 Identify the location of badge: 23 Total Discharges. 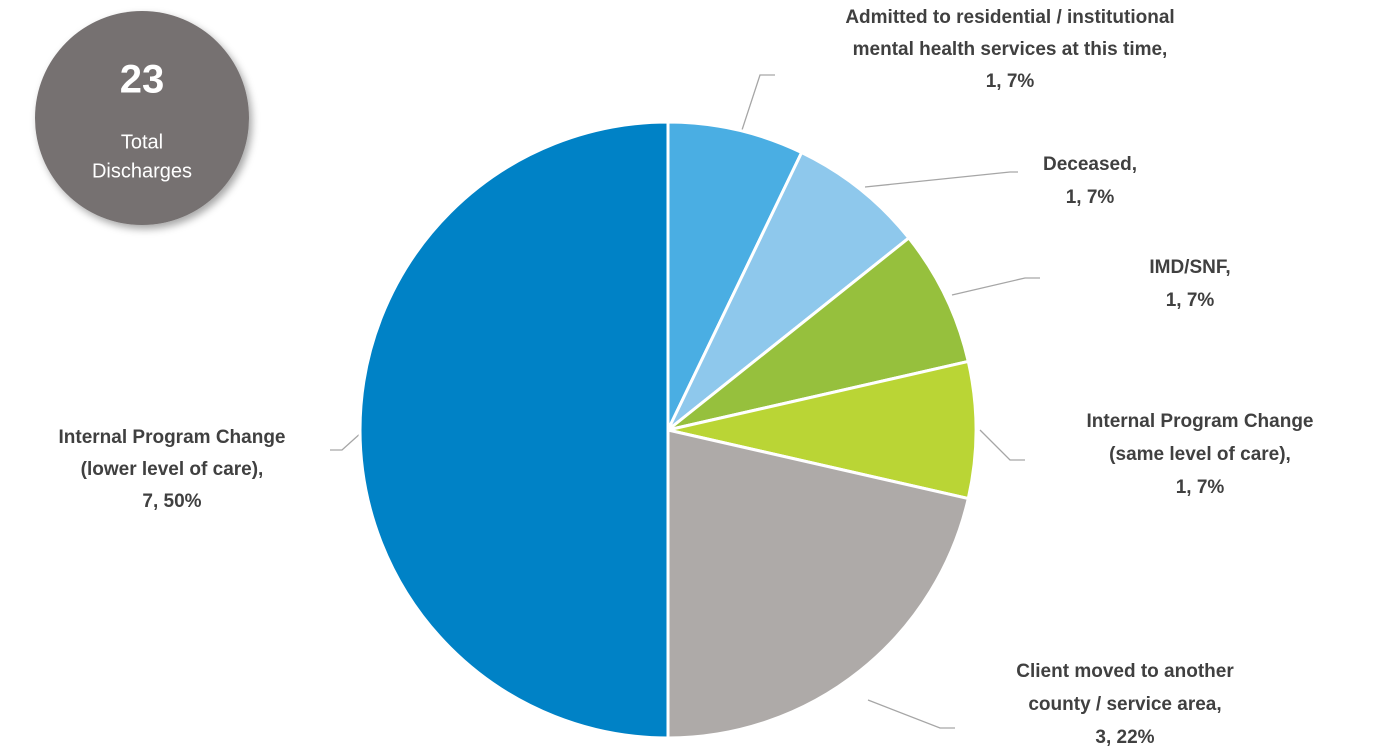
(142, 118).